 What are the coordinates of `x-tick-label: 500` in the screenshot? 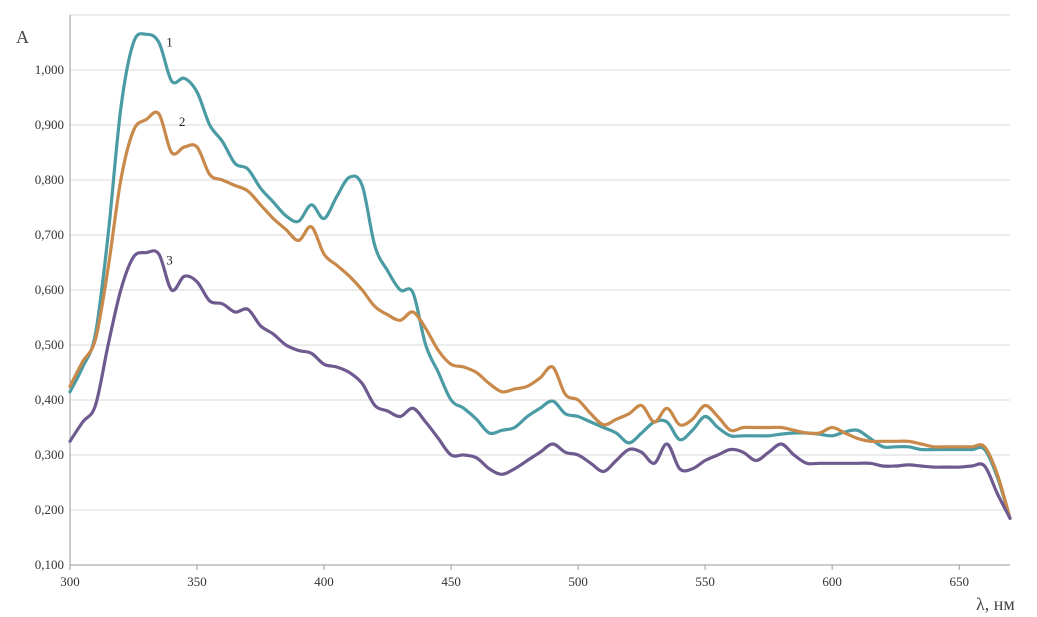 It's located at (578, 581).